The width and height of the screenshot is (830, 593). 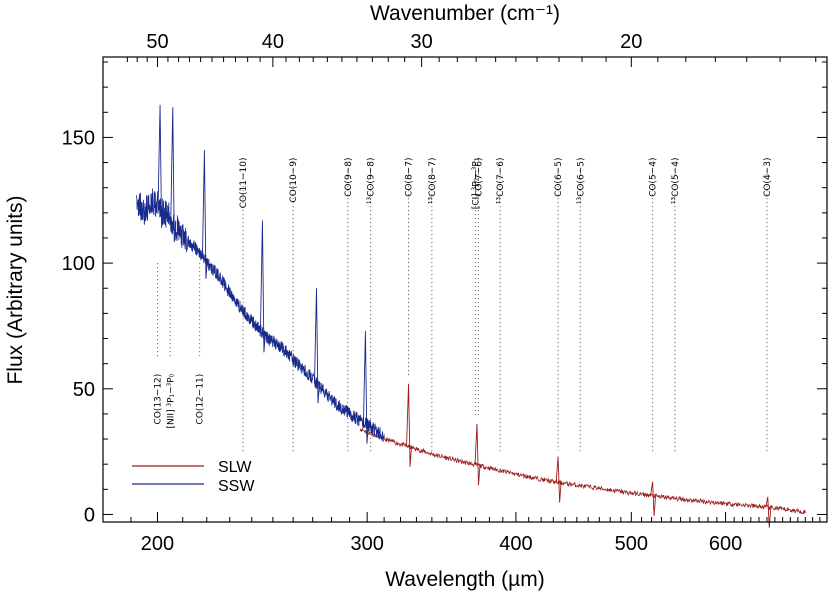 I want to click on annotation-label-10: CO(7−6), so click(x=479, y=177).